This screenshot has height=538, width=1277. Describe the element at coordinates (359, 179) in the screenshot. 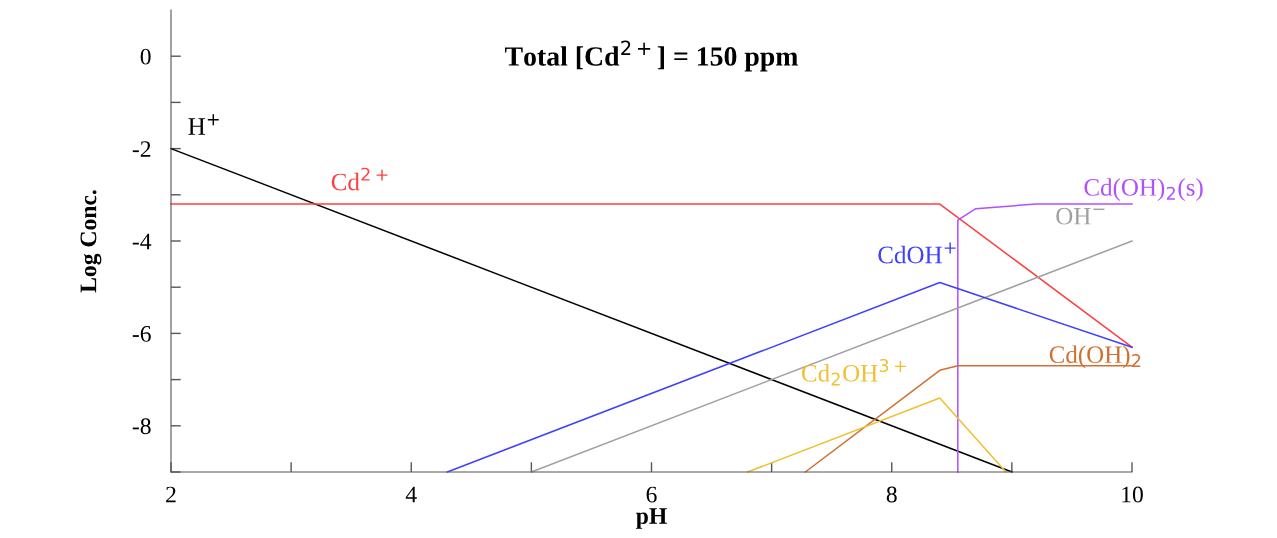

I see `series-label: Cd$^{2+}$` at that location.